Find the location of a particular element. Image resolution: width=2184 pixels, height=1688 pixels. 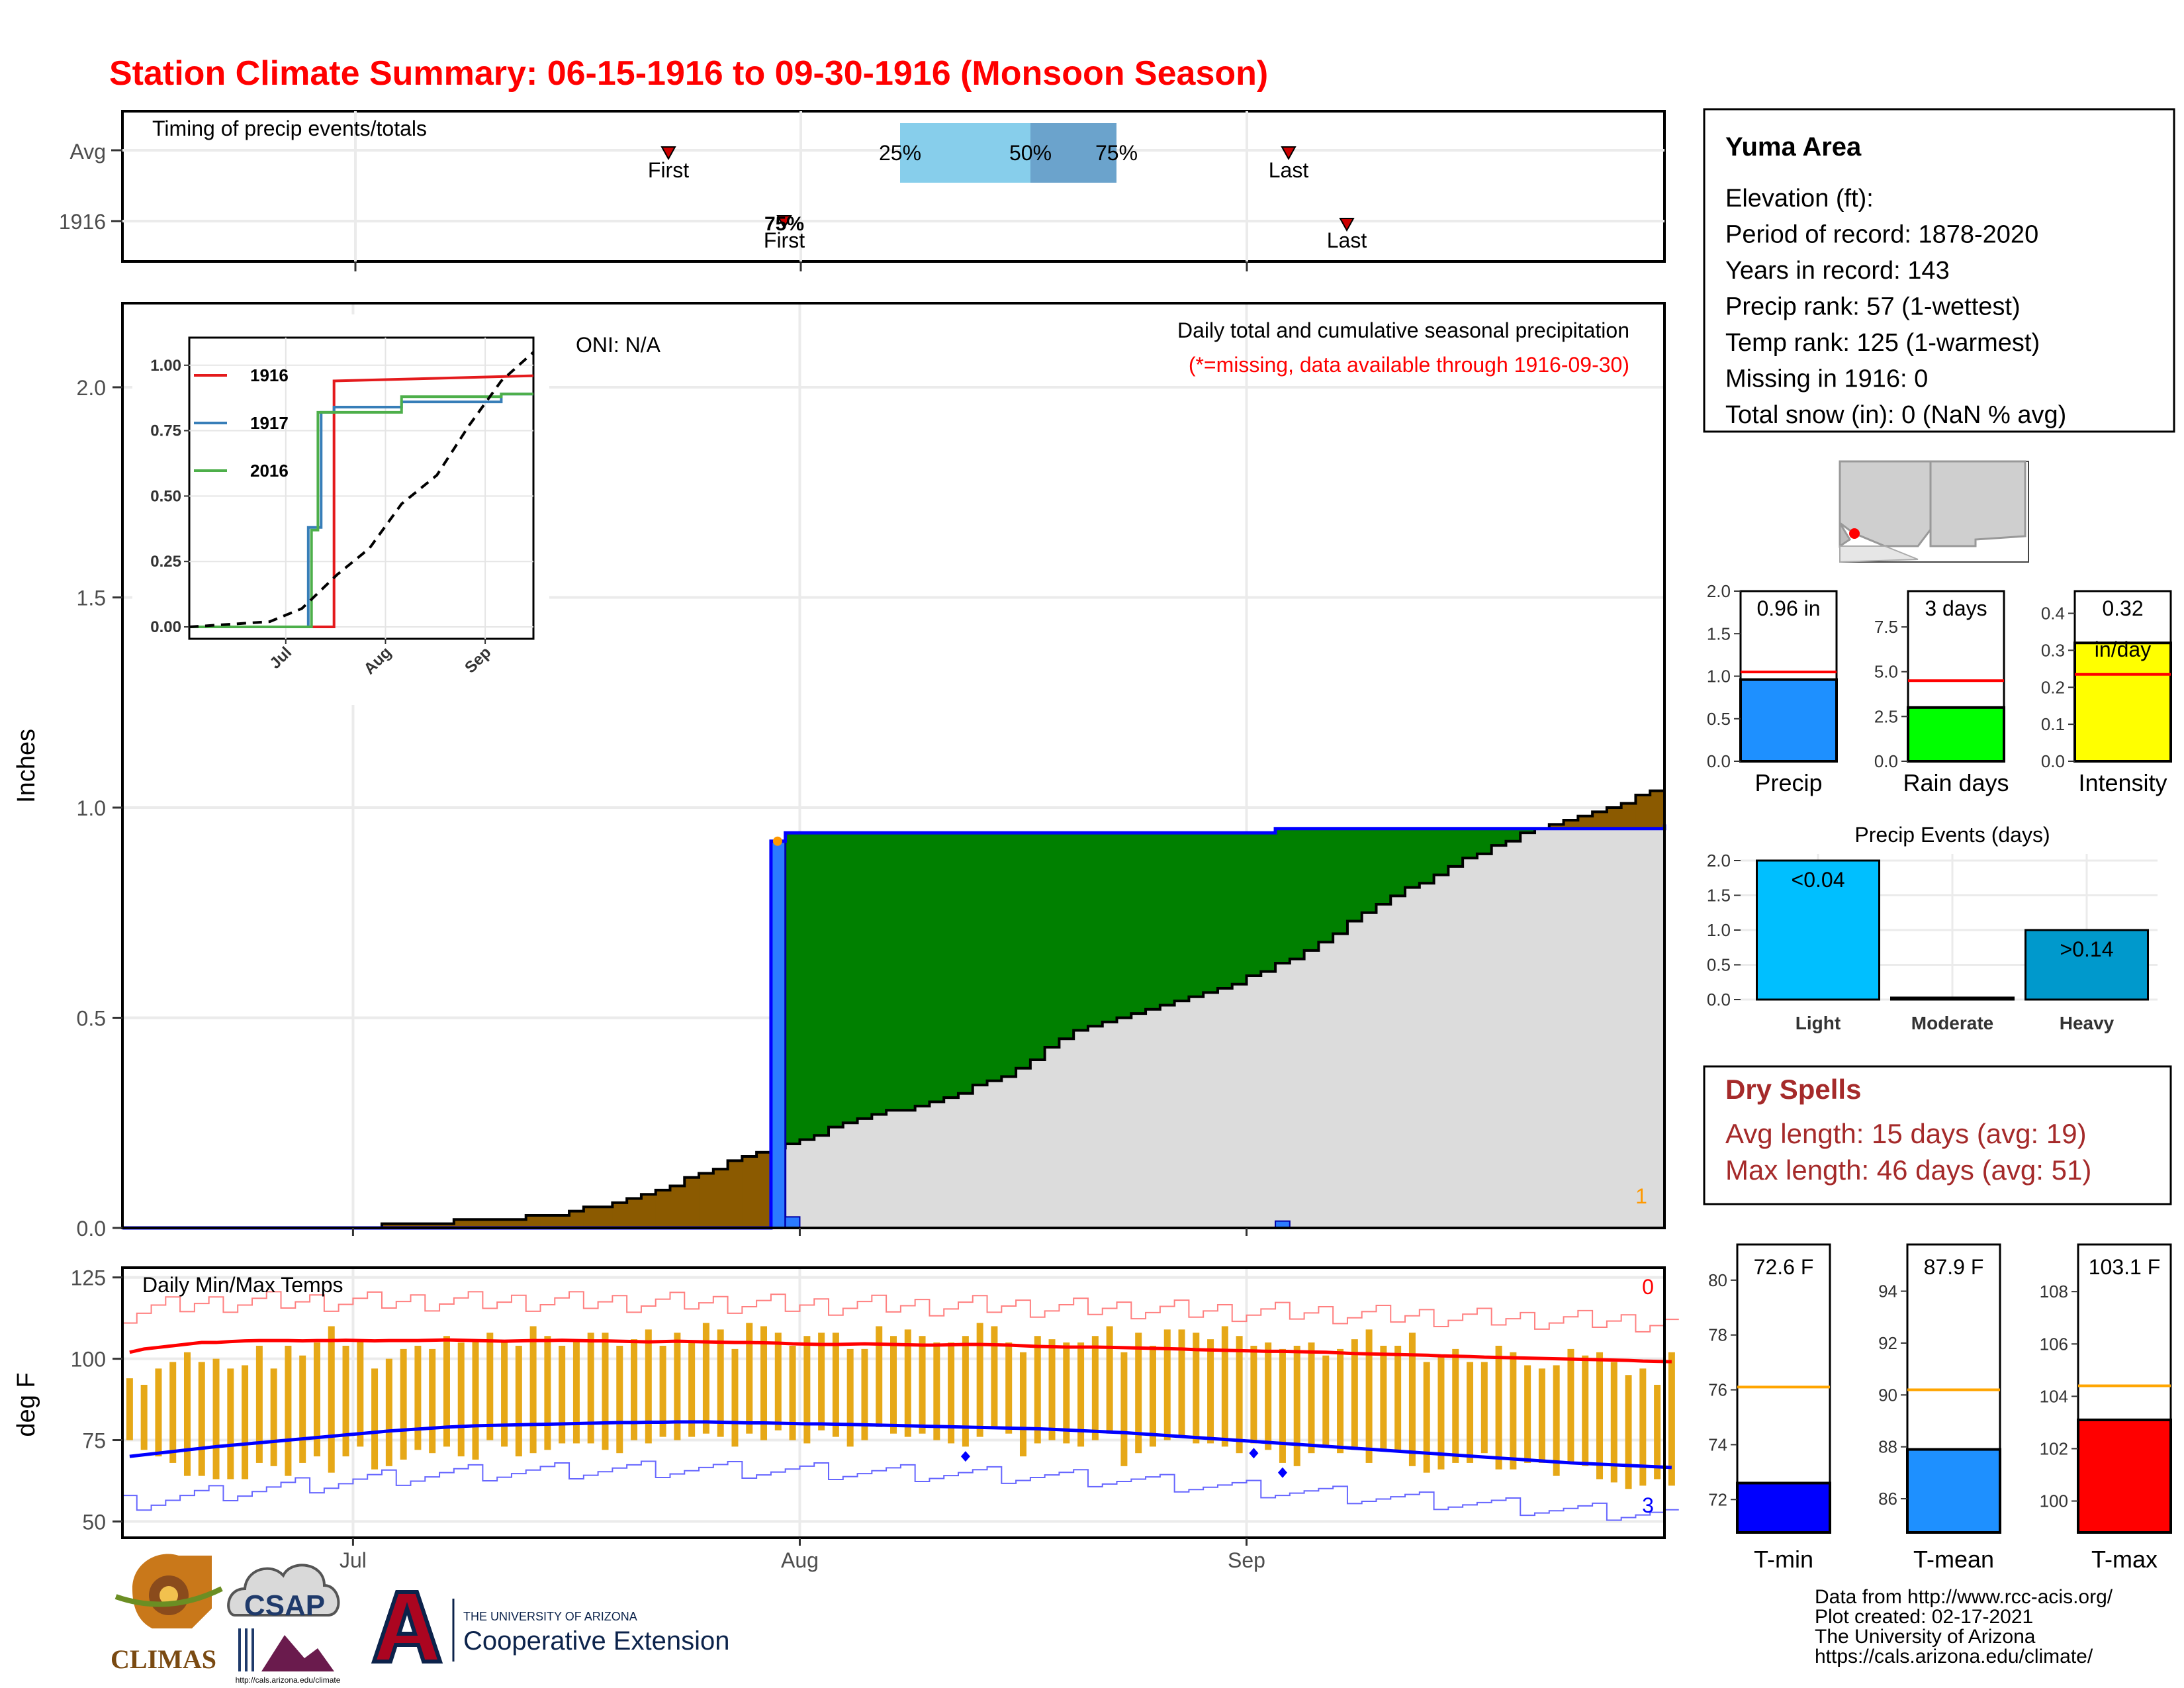

temperature-bar-tick-label: 86 is located at coordinates (1888, 1499).